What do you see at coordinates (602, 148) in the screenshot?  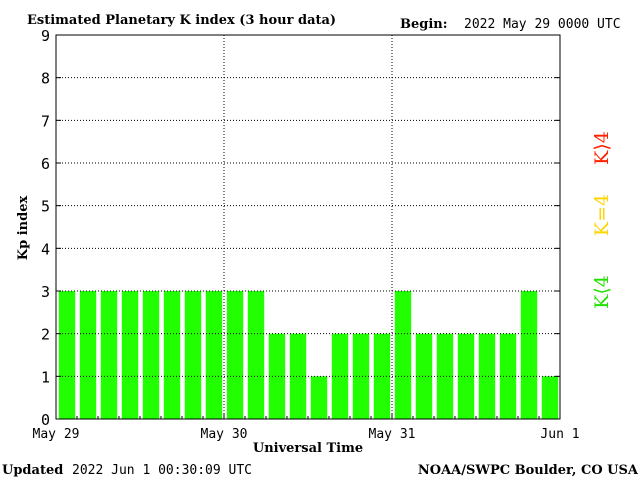 I see `legend-k-greater-4: K⟩4` at bounding box center [602, 148].